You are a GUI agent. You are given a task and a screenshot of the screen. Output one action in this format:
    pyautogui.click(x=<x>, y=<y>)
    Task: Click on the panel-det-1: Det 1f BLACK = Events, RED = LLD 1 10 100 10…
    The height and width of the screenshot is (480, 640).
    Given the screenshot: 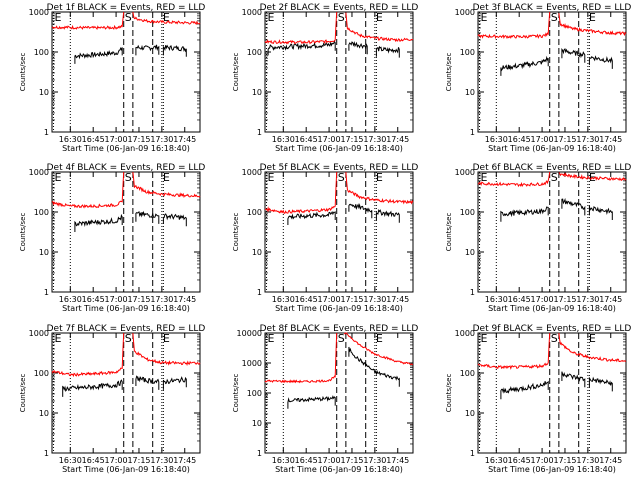 What is the action you would take?
    pyautogui.click(x=112, y=78)
    